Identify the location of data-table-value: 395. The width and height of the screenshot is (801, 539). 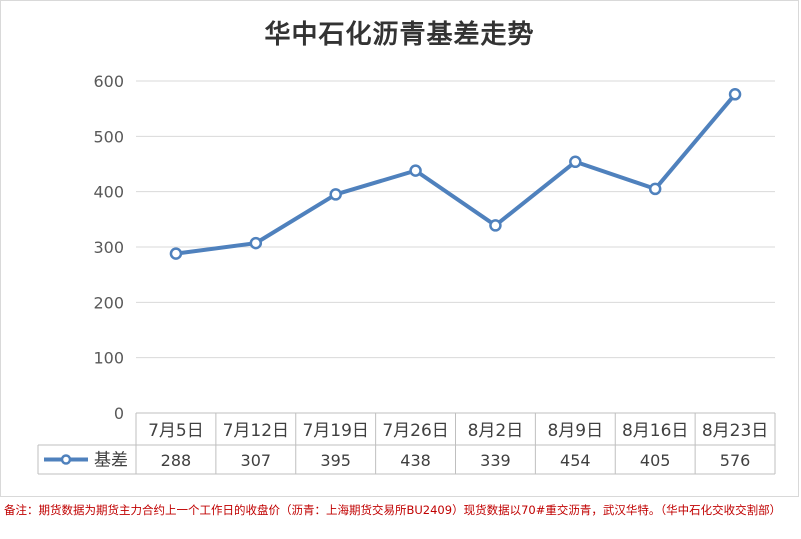
(335, 460).